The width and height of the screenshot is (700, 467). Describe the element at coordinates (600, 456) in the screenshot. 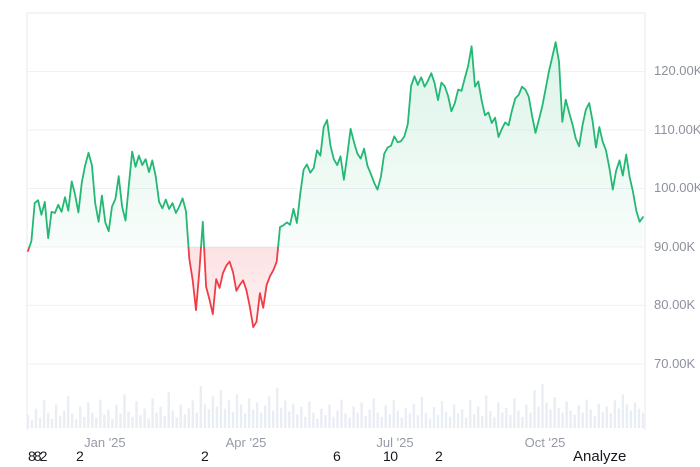

I see `analyze-button: Analyze` at that location.